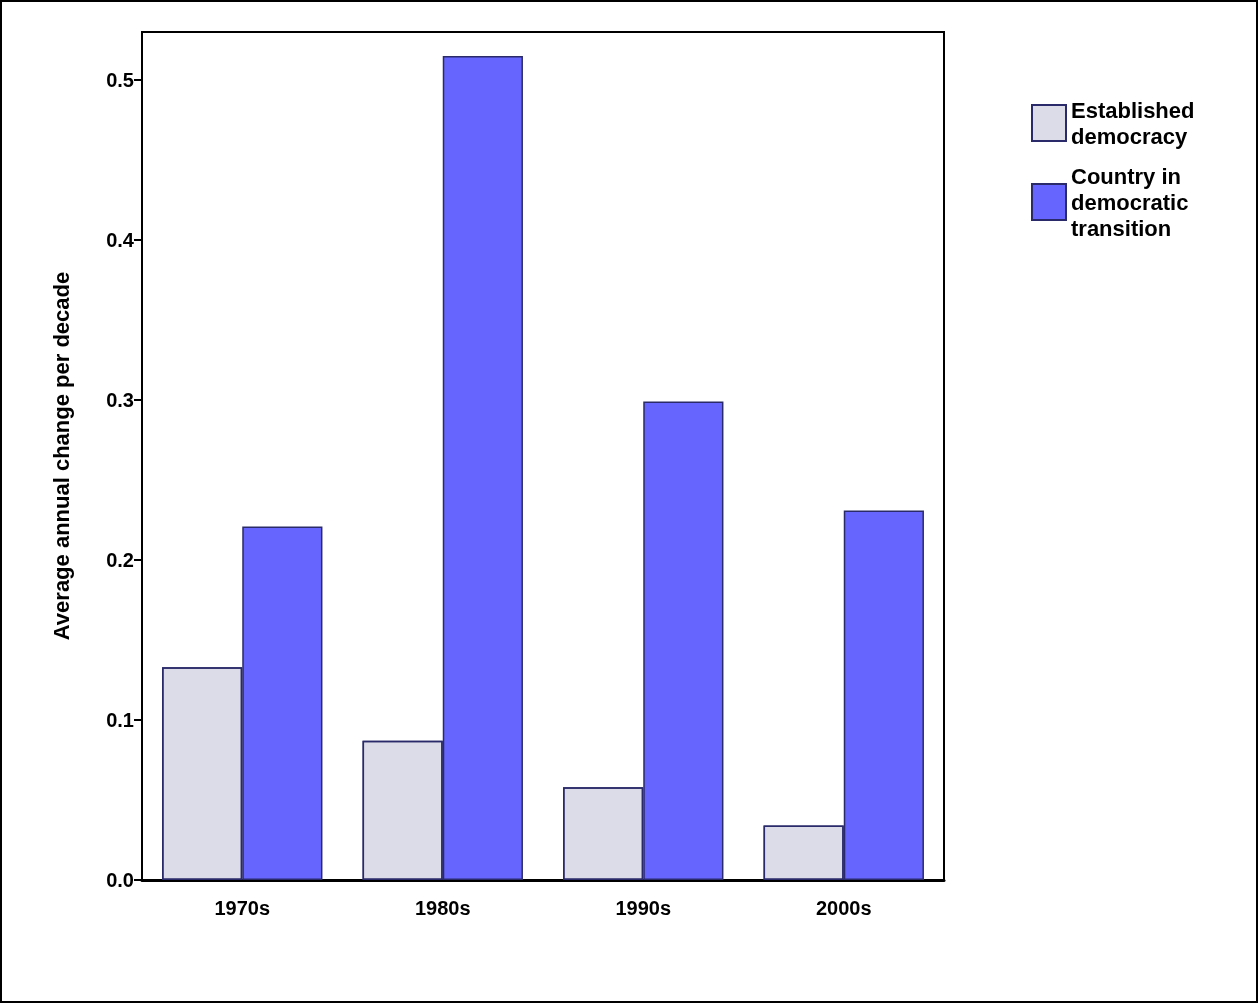 The height and width of the screenshot is (1003, 1258). What do you see at coordinates (1136, 123) in the screenshot?
I see `legend-label: Established democracy` at bounding box center [1136, 123].